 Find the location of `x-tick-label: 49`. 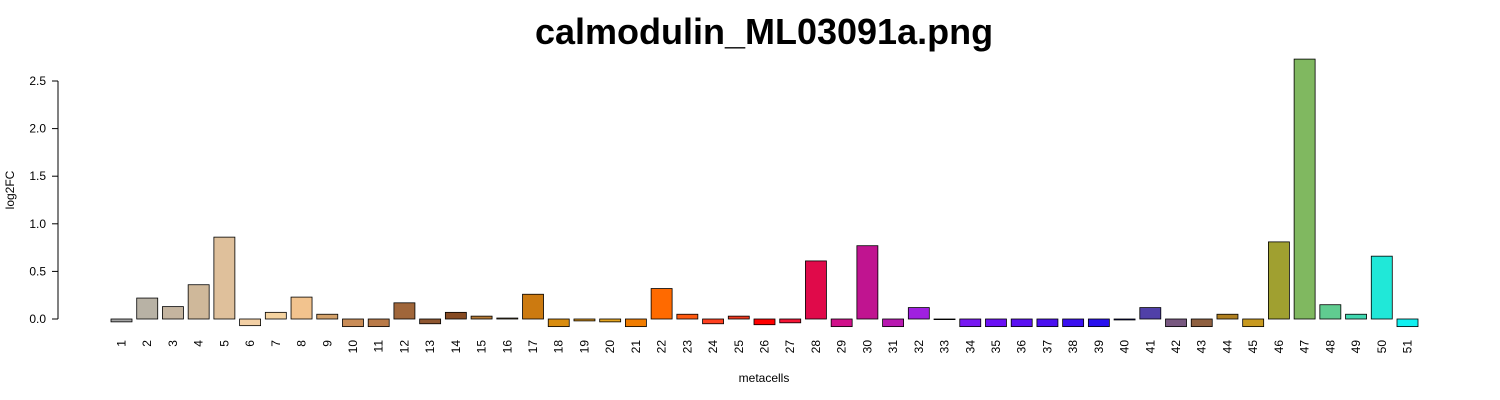

x-tick-label: 49 is located at coordinates (1356, 347).